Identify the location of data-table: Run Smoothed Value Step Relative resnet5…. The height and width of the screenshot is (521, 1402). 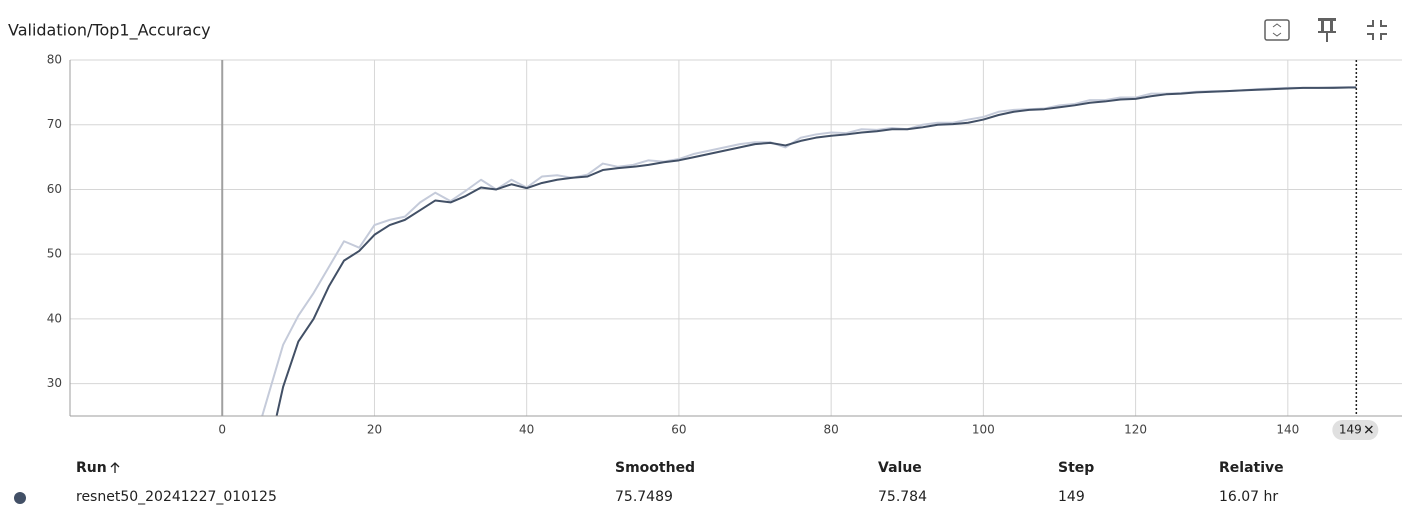
(649, 482).